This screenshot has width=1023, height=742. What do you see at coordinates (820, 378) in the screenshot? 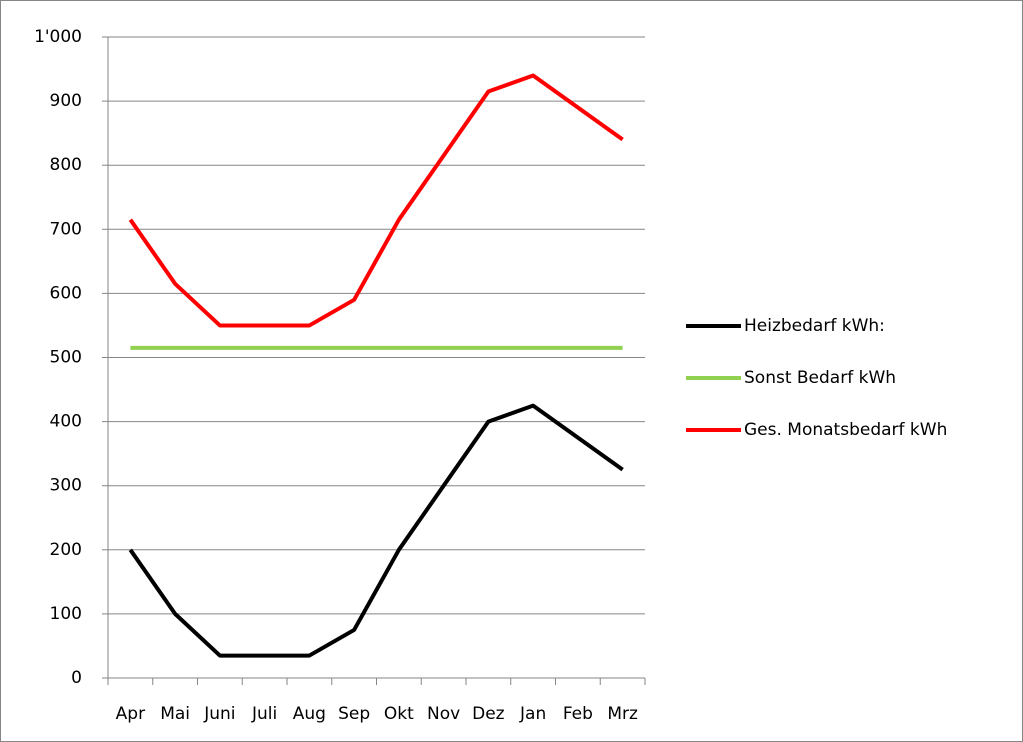
I see `legend-label: Sonst Bedarf kWh` at bounding box center [820, 378].